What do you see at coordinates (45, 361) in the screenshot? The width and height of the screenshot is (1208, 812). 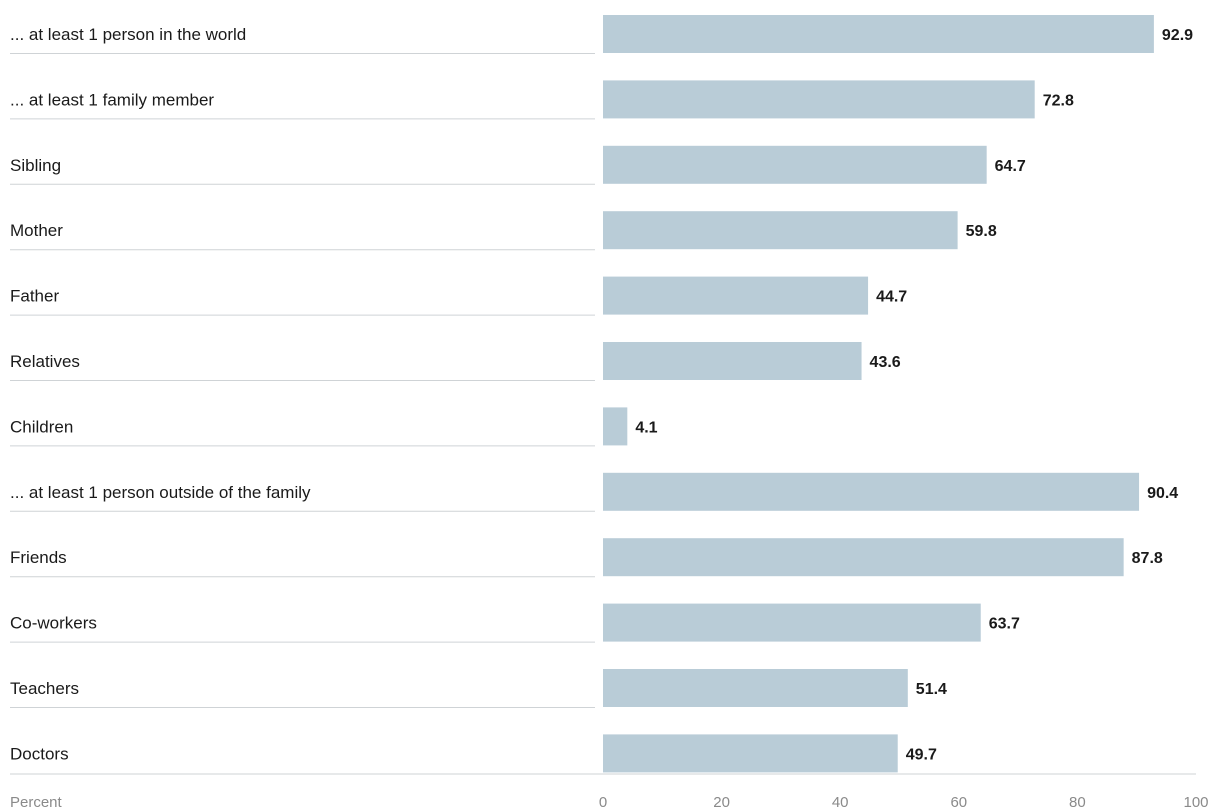 I see `category-label: Relatives` at bounding box center [45, 361].